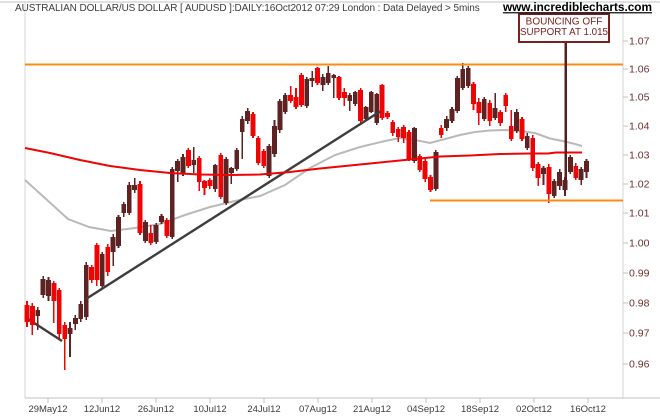 Image resolution: width=660 pixels, height=420 pixels. I want to click on svg-text: 12Jun12, so click(102, 409).